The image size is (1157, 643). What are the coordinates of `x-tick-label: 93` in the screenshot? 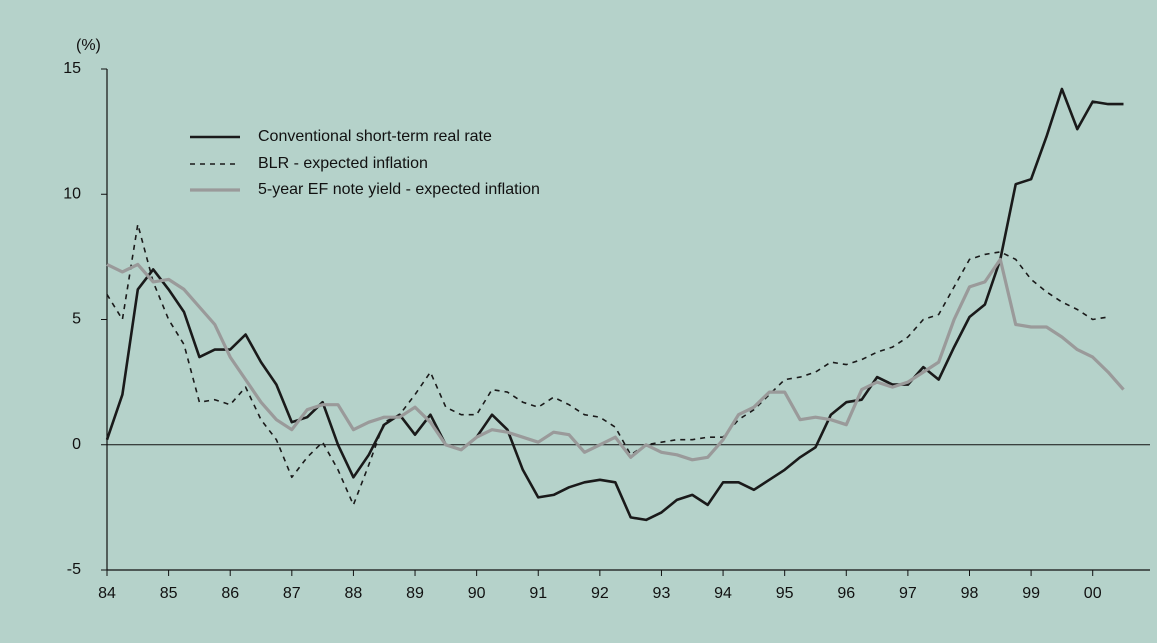 It's located at (662, 593).